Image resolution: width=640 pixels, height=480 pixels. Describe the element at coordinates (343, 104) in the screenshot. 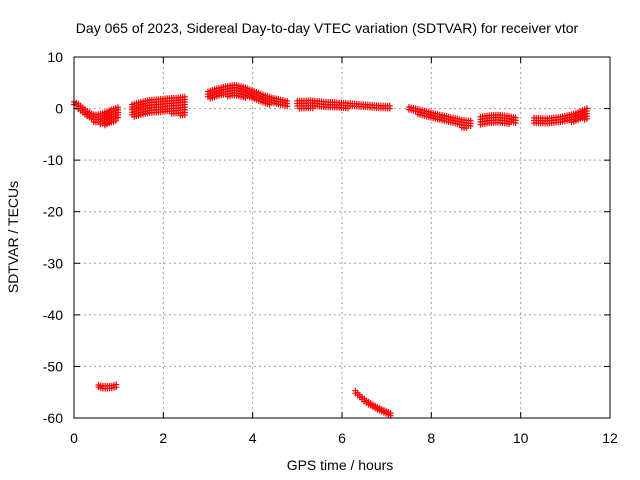

I see `series-band-afternoon` at that location.